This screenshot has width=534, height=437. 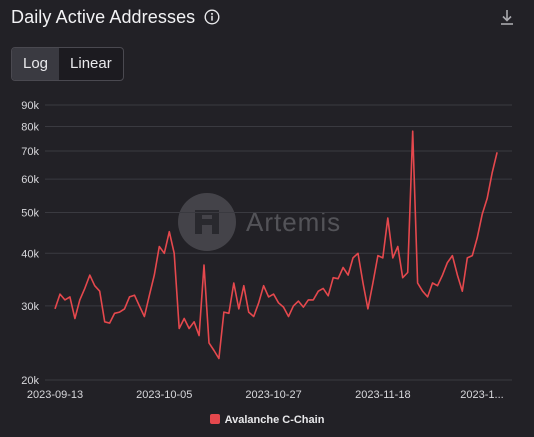 I want to click on y-tick-label: 70k, so click(x=30, y=152).